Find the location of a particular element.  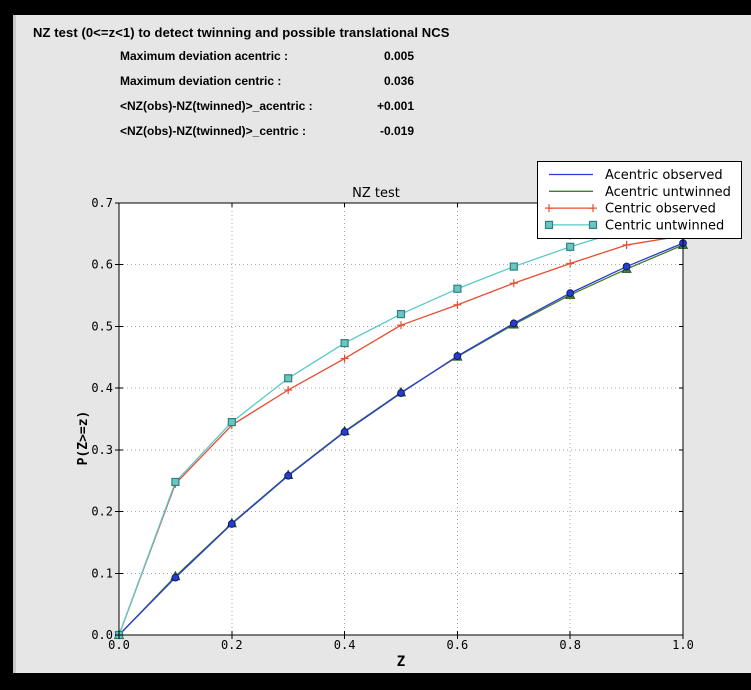

legend-item-centric-untwinned: Centric untwinned is located at coordinates (634, 225).